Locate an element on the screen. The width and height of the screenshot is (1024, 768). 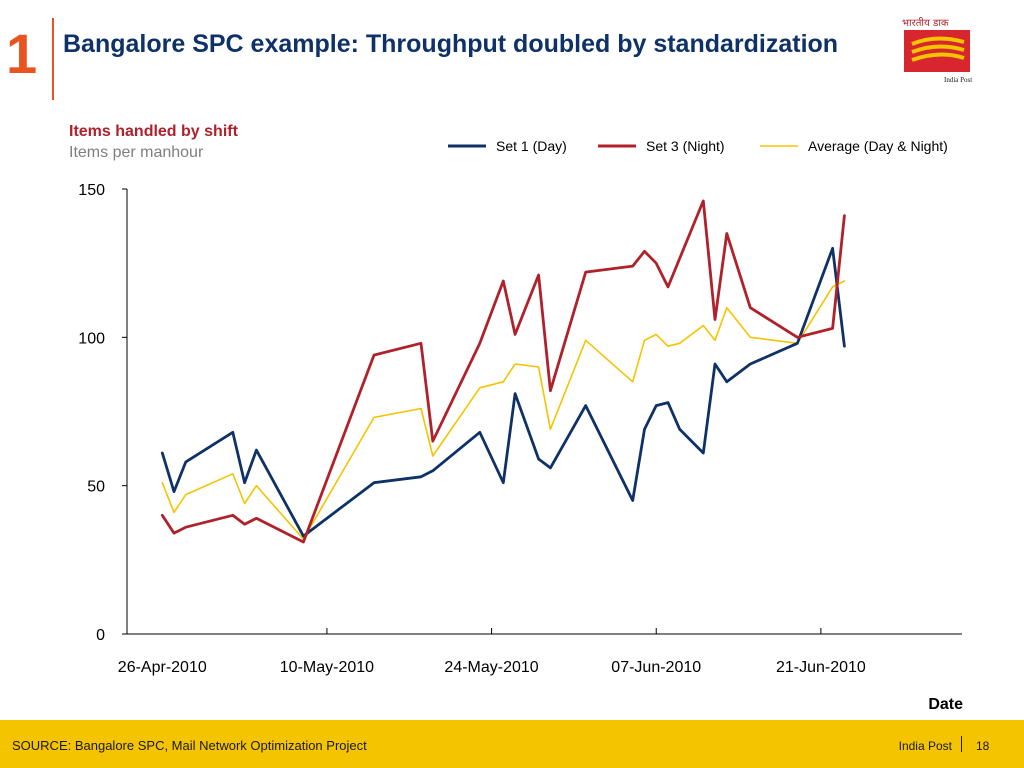
chart-title: Items handled by shift is located at coordinates (154, 131).